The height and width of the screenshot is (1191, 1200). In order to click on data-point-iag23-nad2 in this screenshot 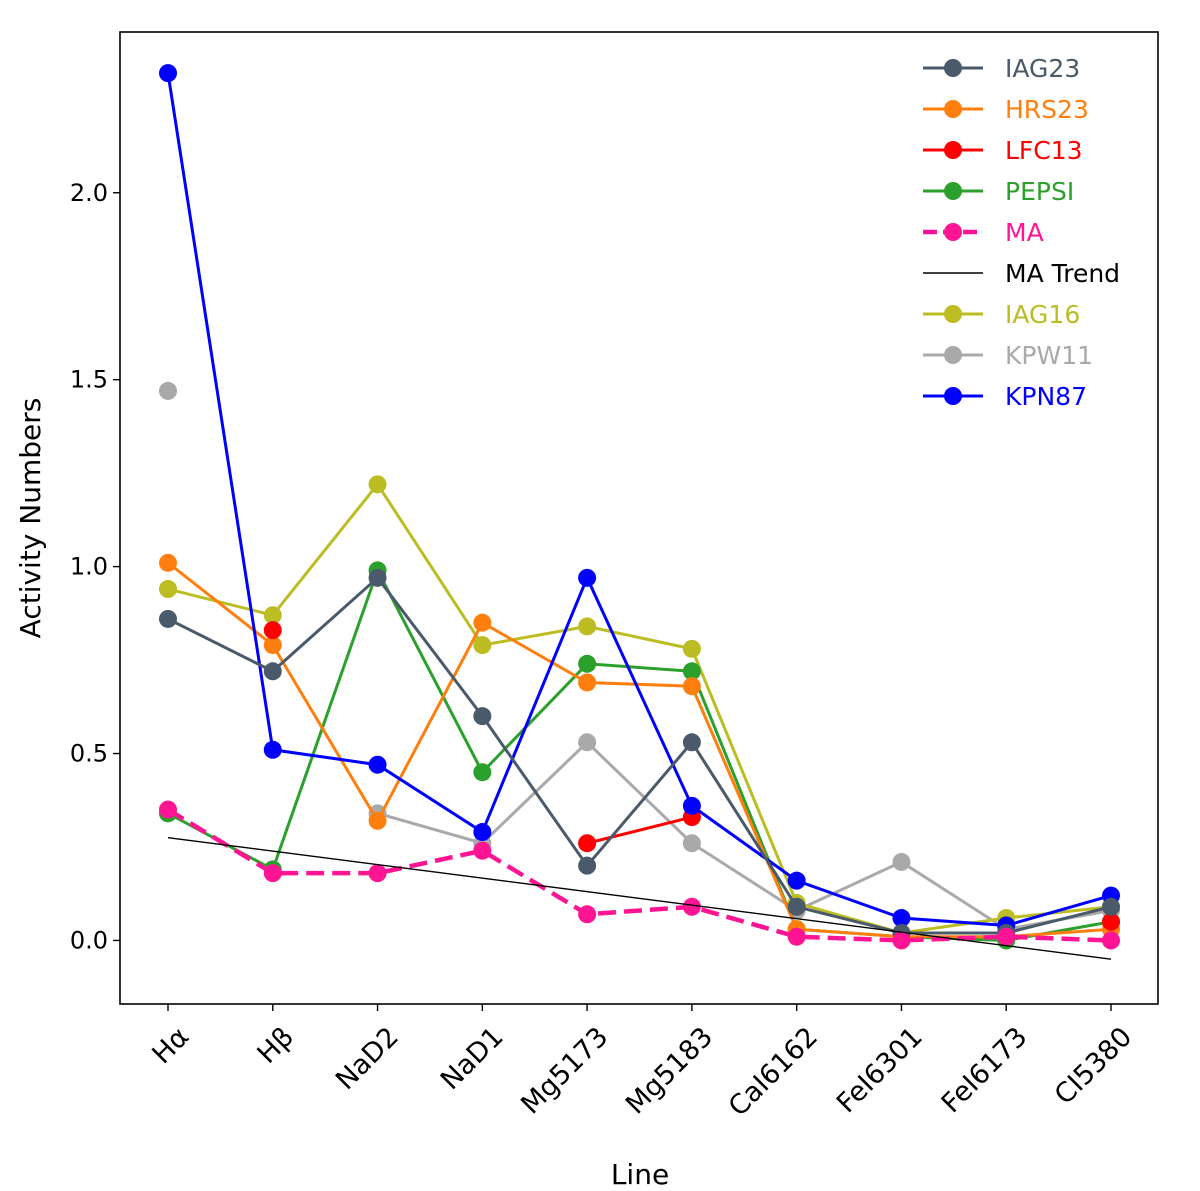, I will do `click(377, 577)`.